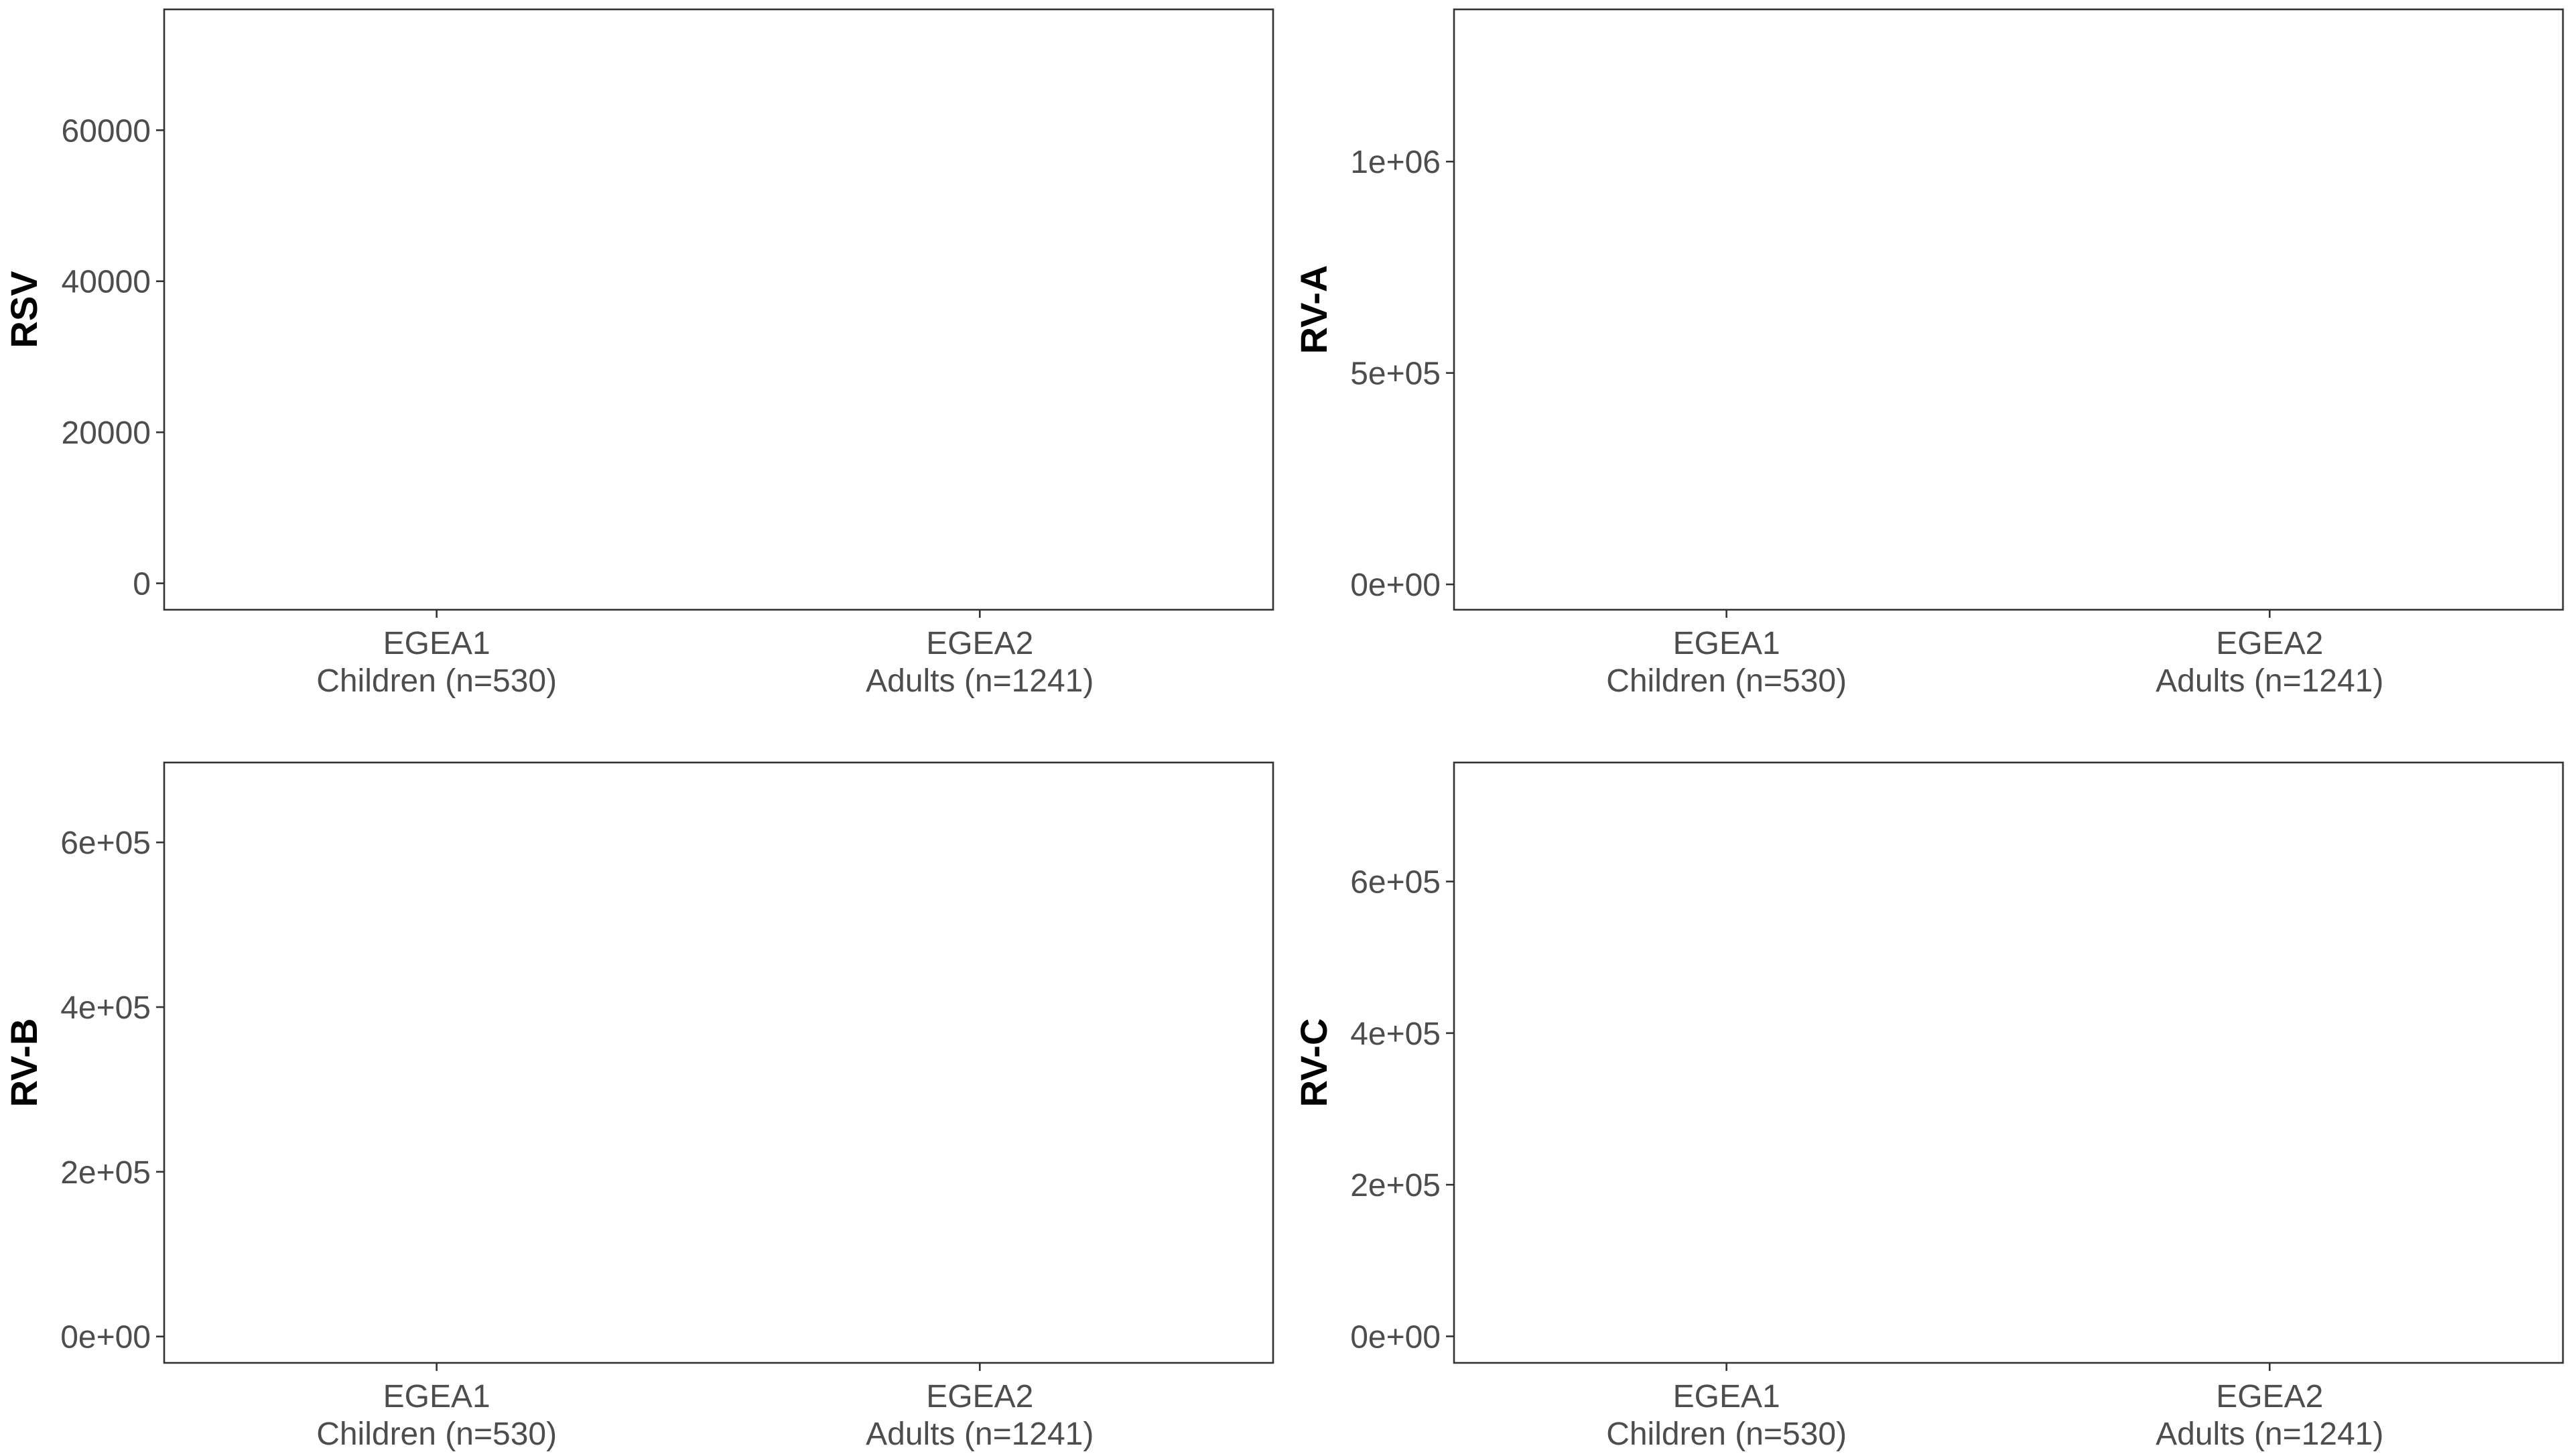 The height and width of the screenshot is (1456, 2571). What do you see at coordinates (1396, 162) in the screenshot?
I see `y-tick-label: 1e+06` at bounding box center [1396, 162].